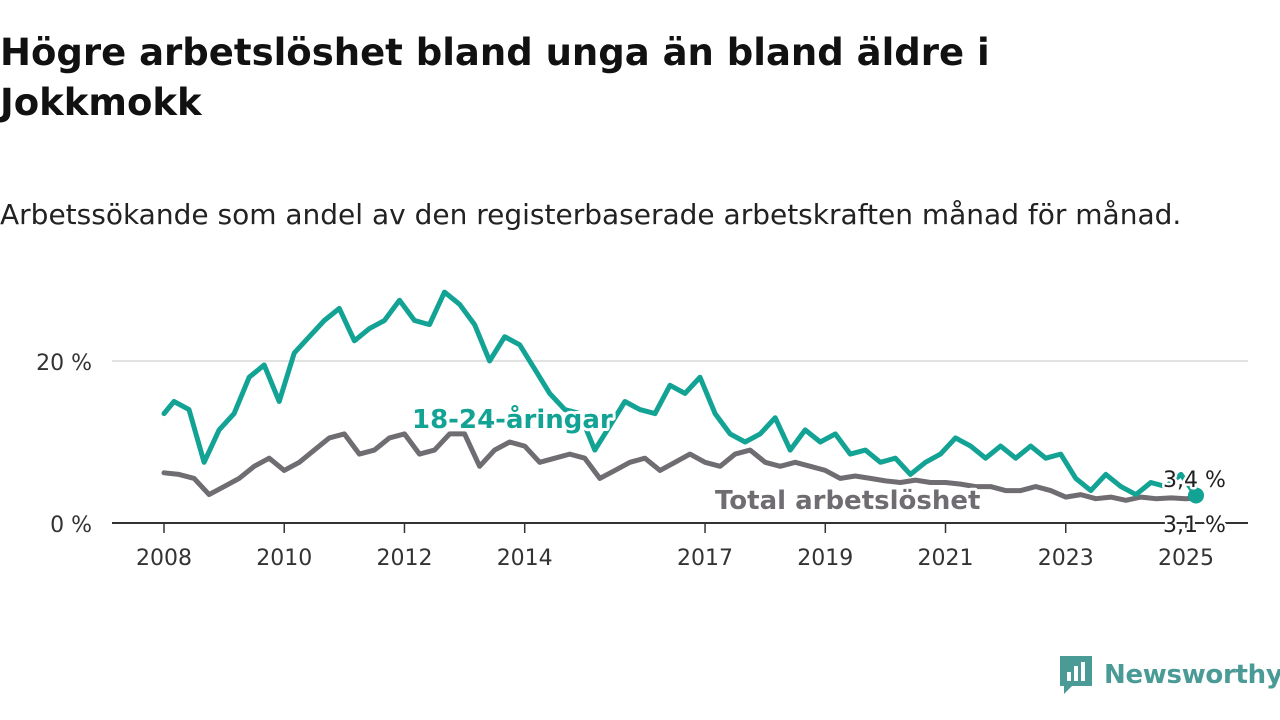 This screenshot has width=1280, height=720. Describe the element at coordinates (164, 558) in the screenshot. I see `x-tick-label: 2008` at that location.